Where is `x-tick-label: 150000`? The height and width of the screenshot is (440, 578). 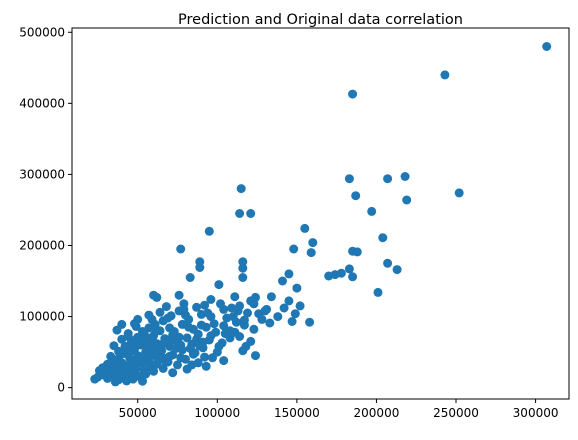
x-tick-label: 150000 is located at coordinates (297, 413).